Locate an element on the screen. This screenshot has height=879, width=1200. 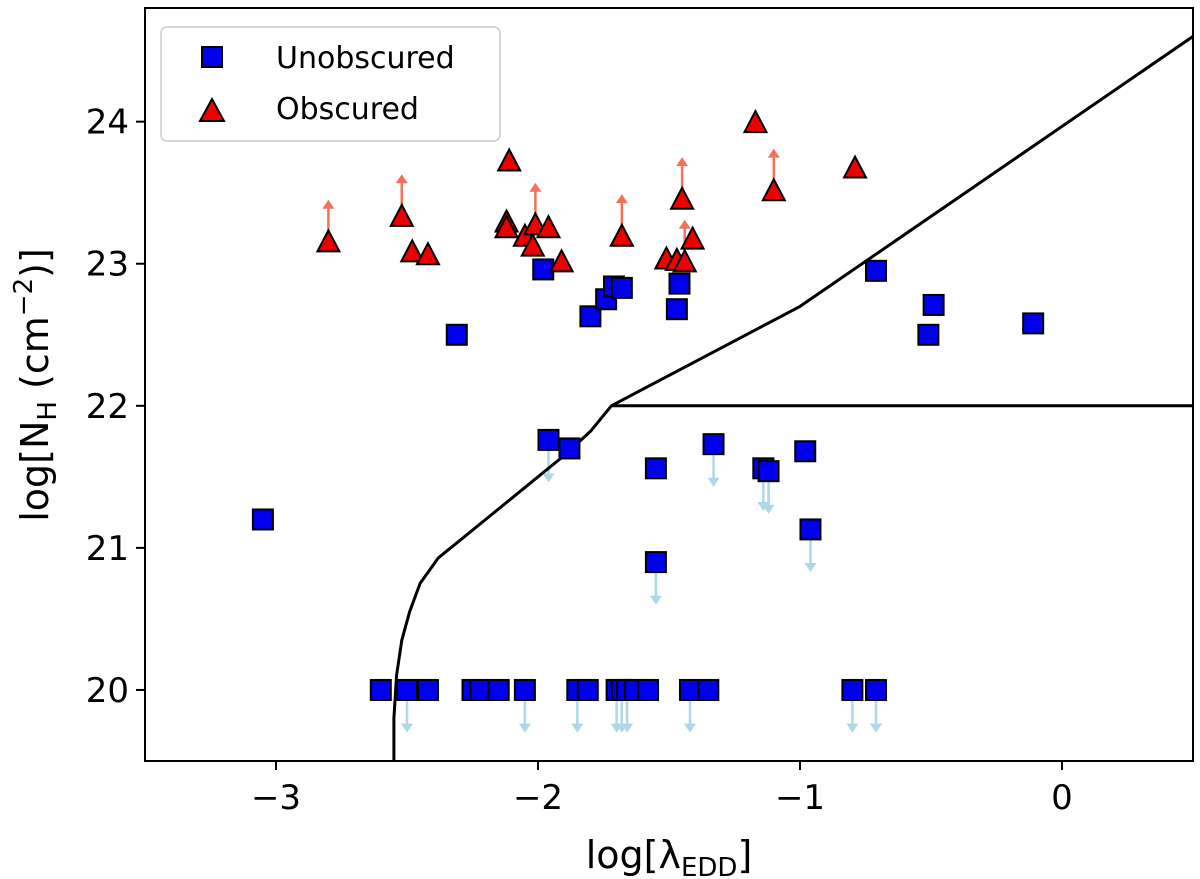
legend-square-marker is located at coordinates (212, 57).